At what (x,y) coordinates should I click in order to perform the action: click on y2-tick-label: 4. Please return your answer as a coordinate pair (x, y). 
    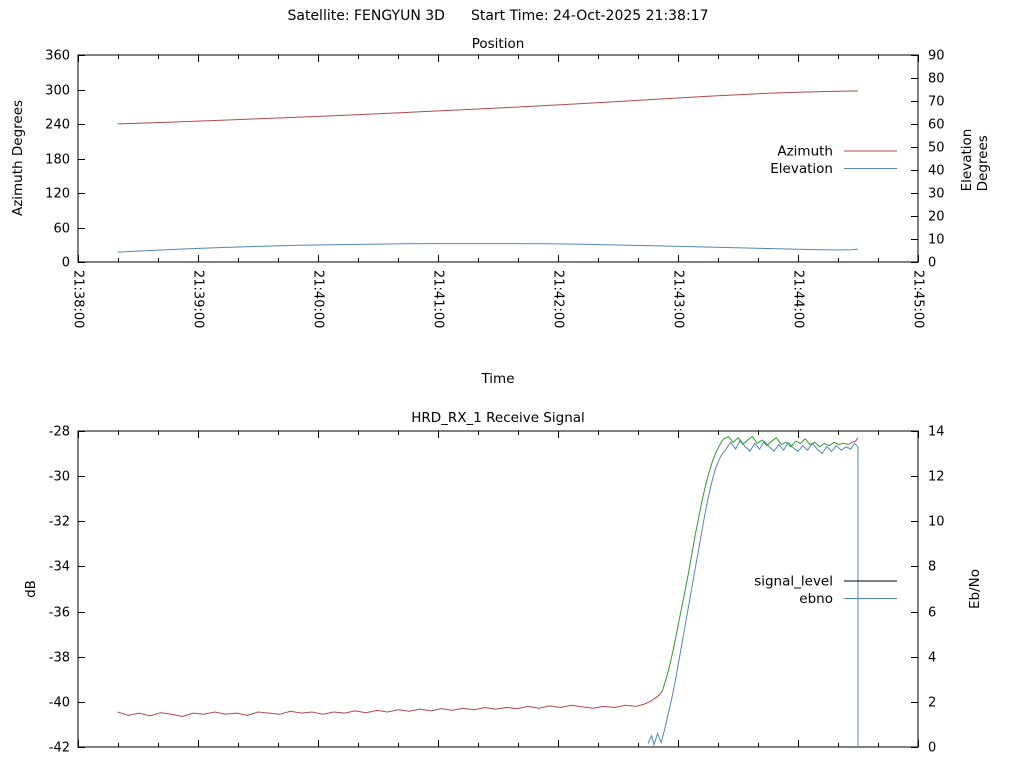
    Looking at the image, I should click on (932, 658).